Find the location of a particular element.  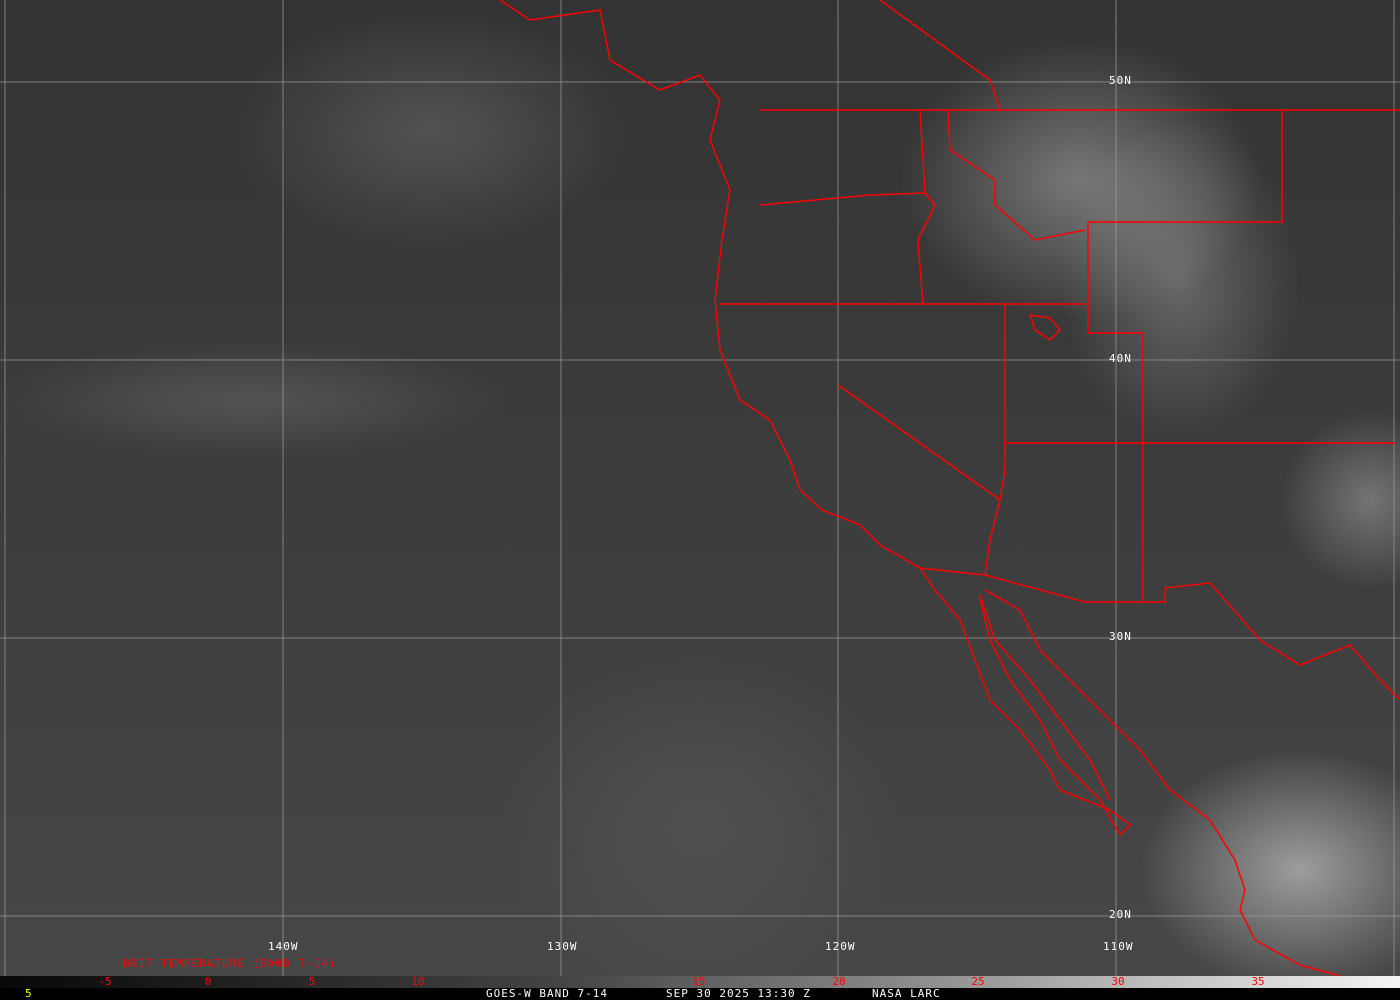

lat-label-20n: 20N is located at coordinates (1120, 914).